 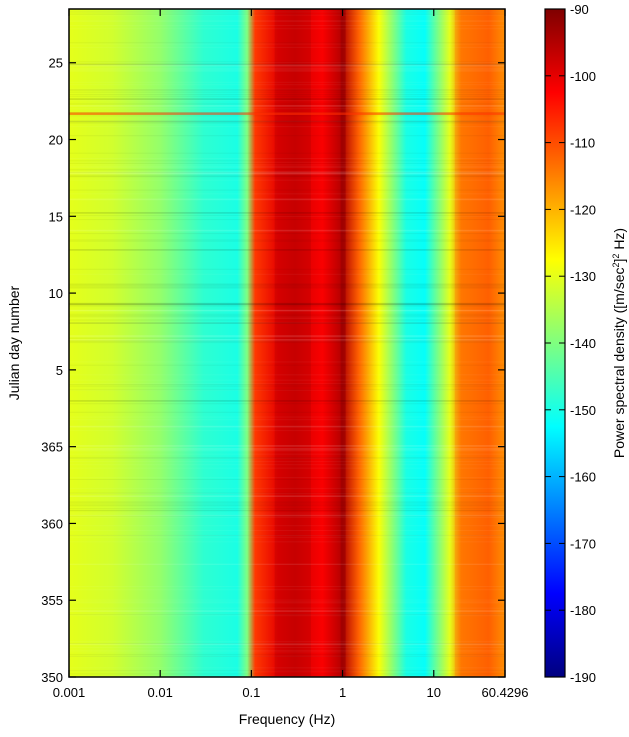 What do you see at coordinates (583, 276) in the screenshot?
I see `colorbar-tick-label: -130` at bounding box center [583, 276].